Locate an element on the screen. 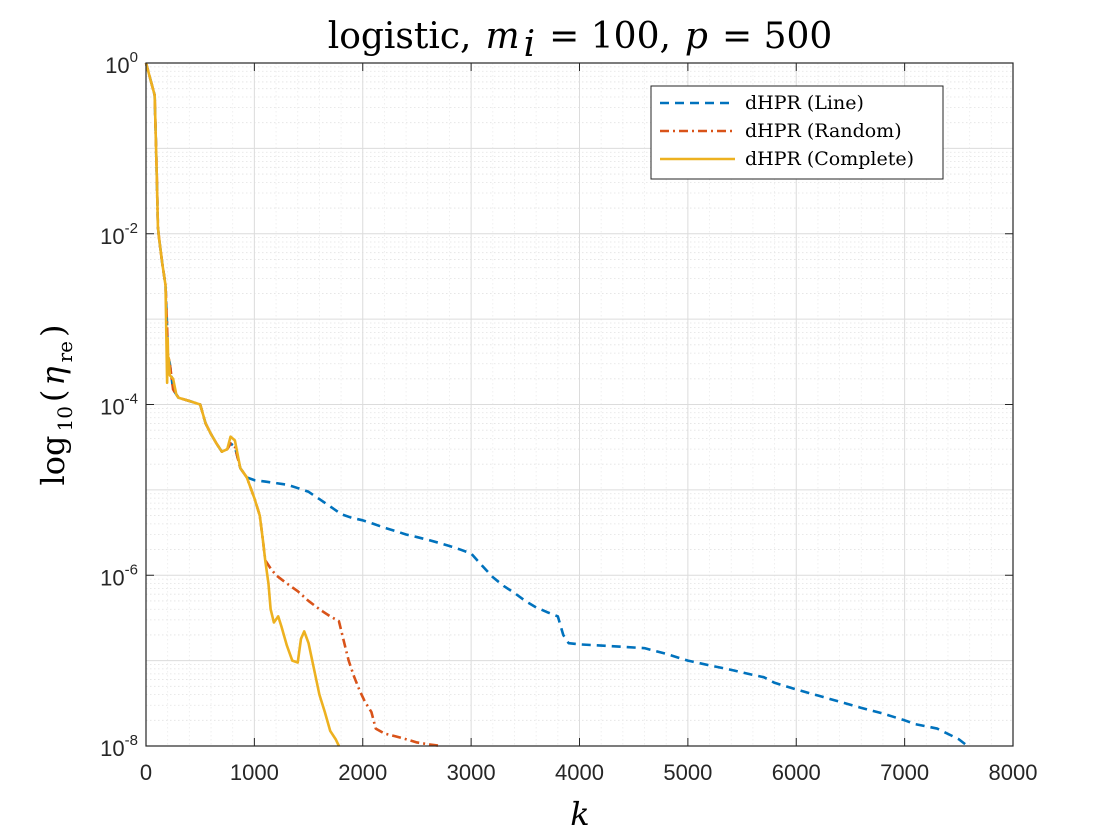 The image size is (1120, 840). legend-box is located at coordinates (797, 132).